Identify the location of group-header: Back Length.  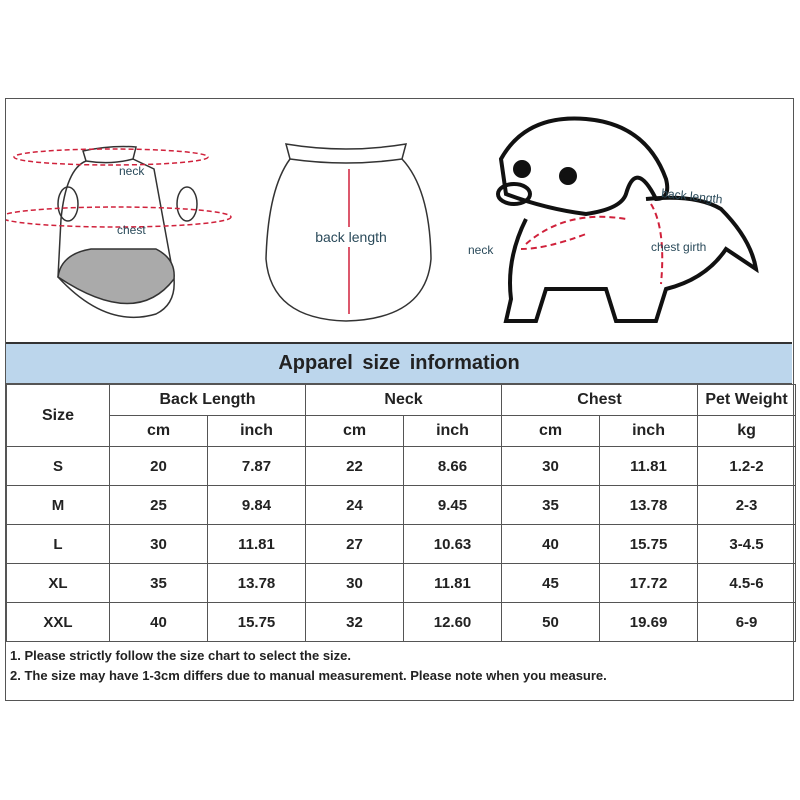
(207, 400).